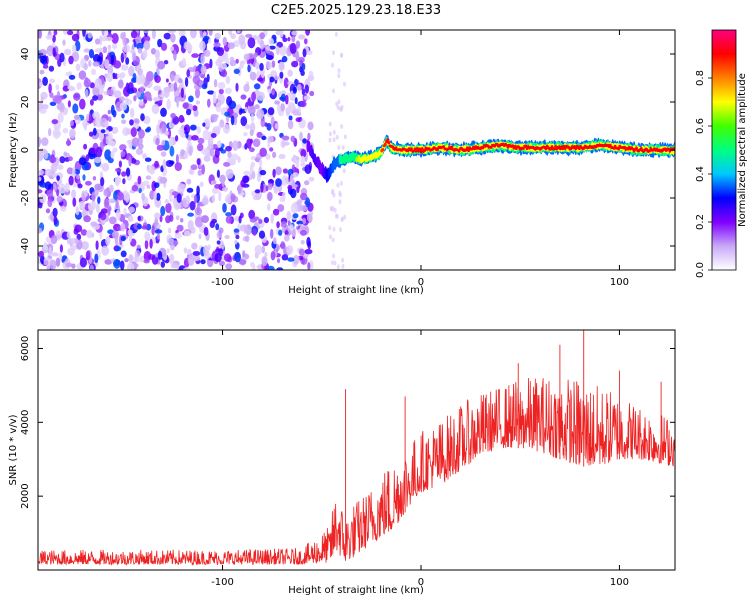 The image size is (750, 600). Describe the element at coordinates (25, 422) in the screenshot. I see `y-tick-label: 4000` at that location.